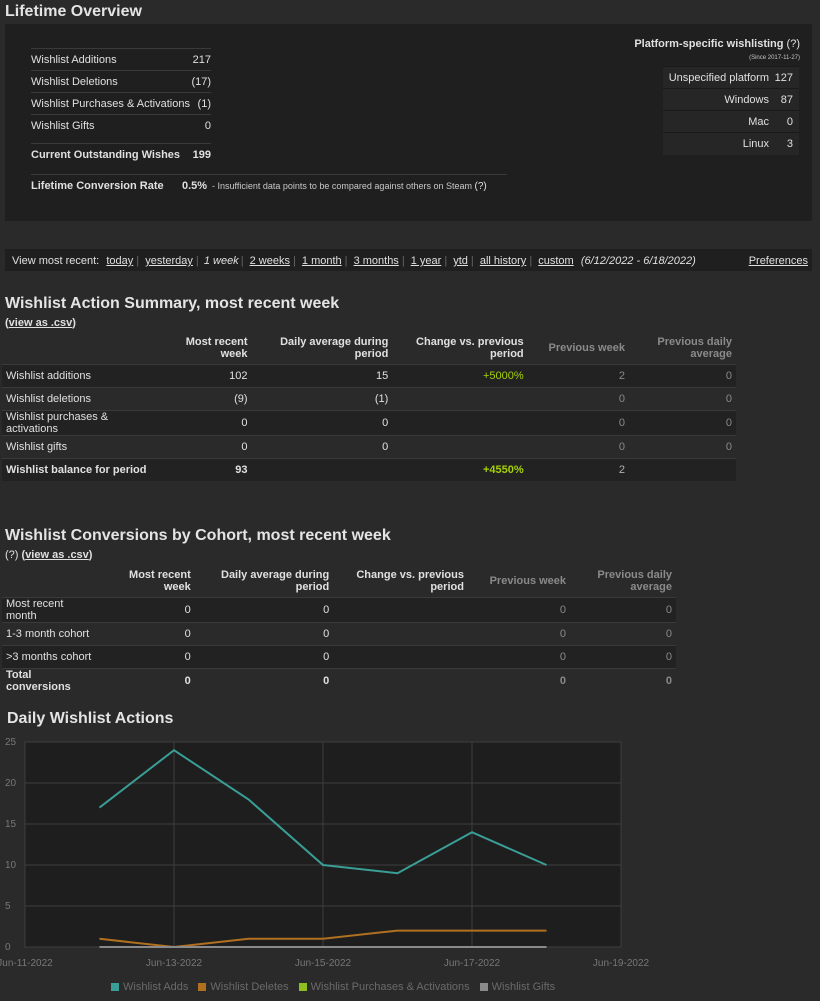  Describe the element at coordinates (503, 261) in the screenshot. I see `range-link-all-history: all history` at that location.